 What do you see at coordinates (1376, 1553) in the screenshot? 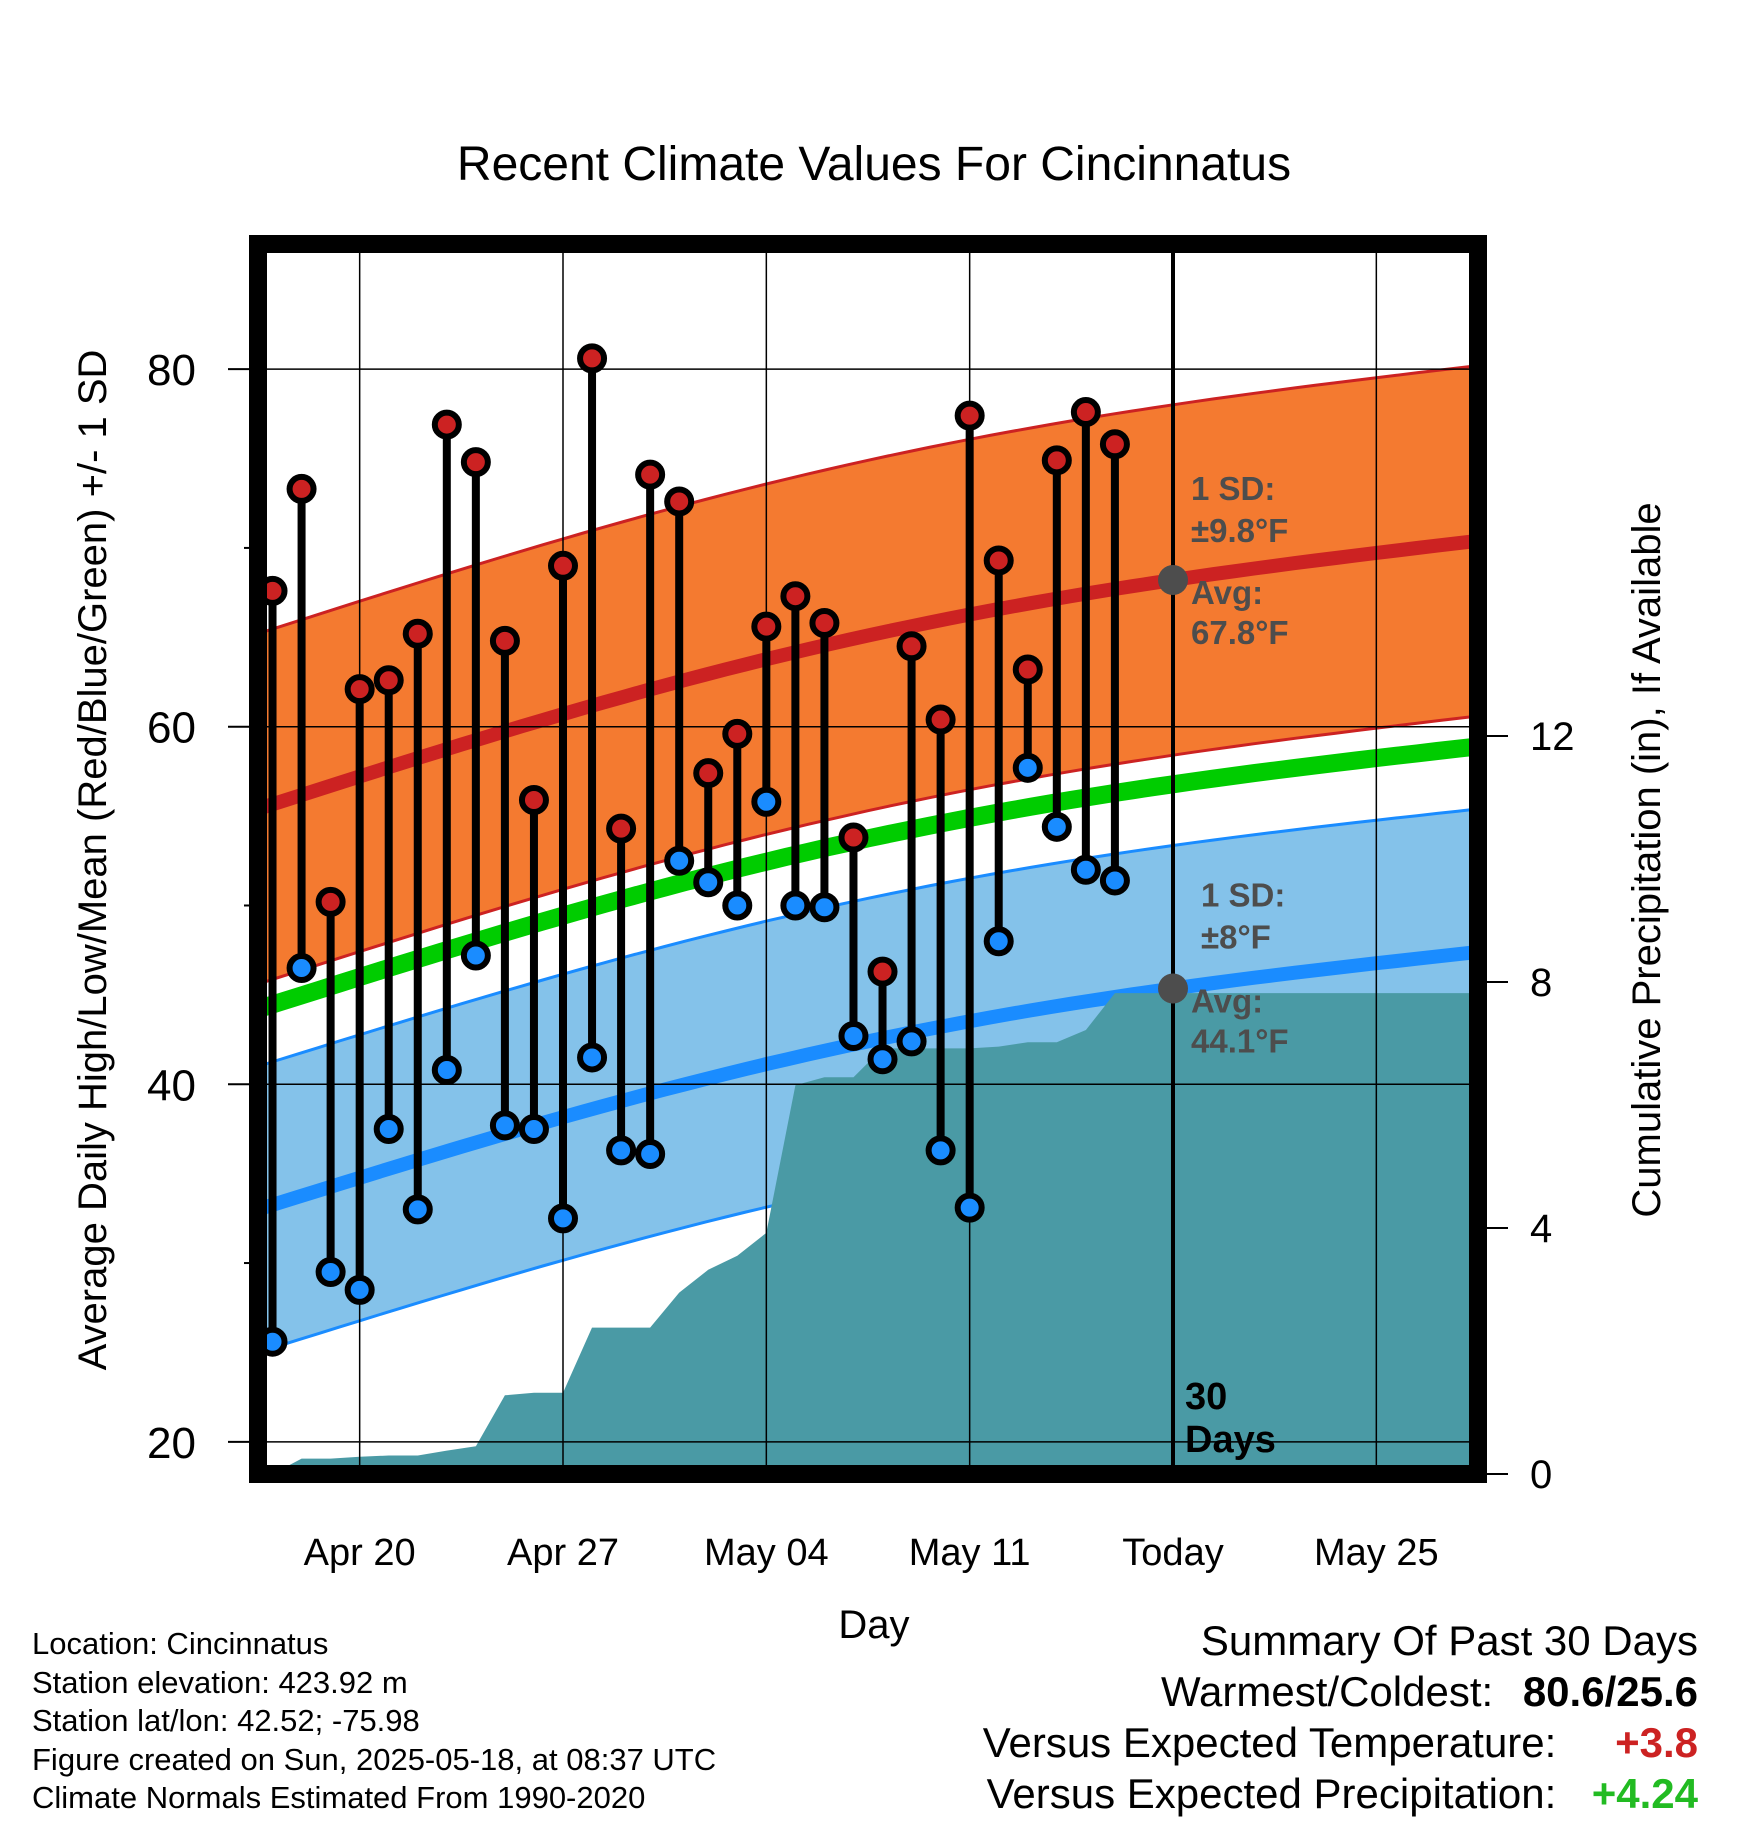
I see `x-tick-label: May 25` at bounding box center [1376, 1553].